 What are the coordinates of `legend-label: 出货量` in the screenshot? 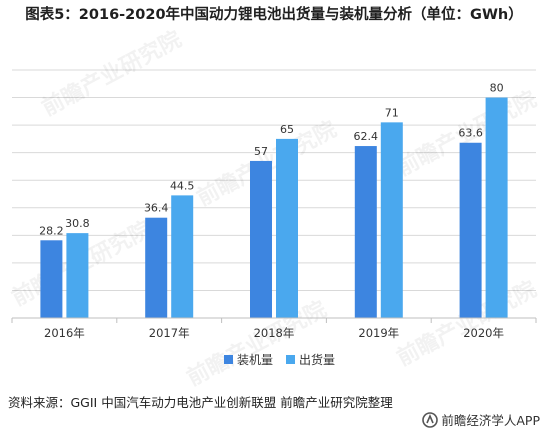 It's located at (317, 359).